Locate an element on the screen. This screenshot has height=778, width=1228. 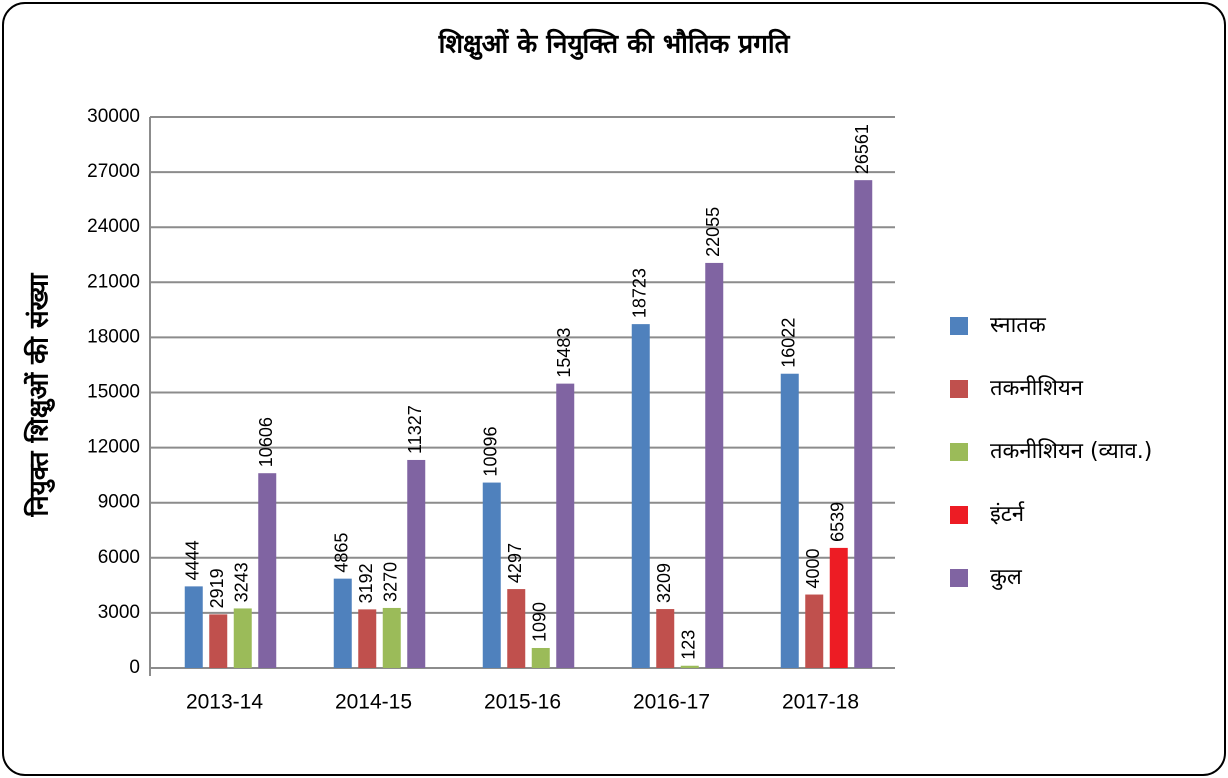
legend-label: स्नातक is located at coordinates (1018, 325).